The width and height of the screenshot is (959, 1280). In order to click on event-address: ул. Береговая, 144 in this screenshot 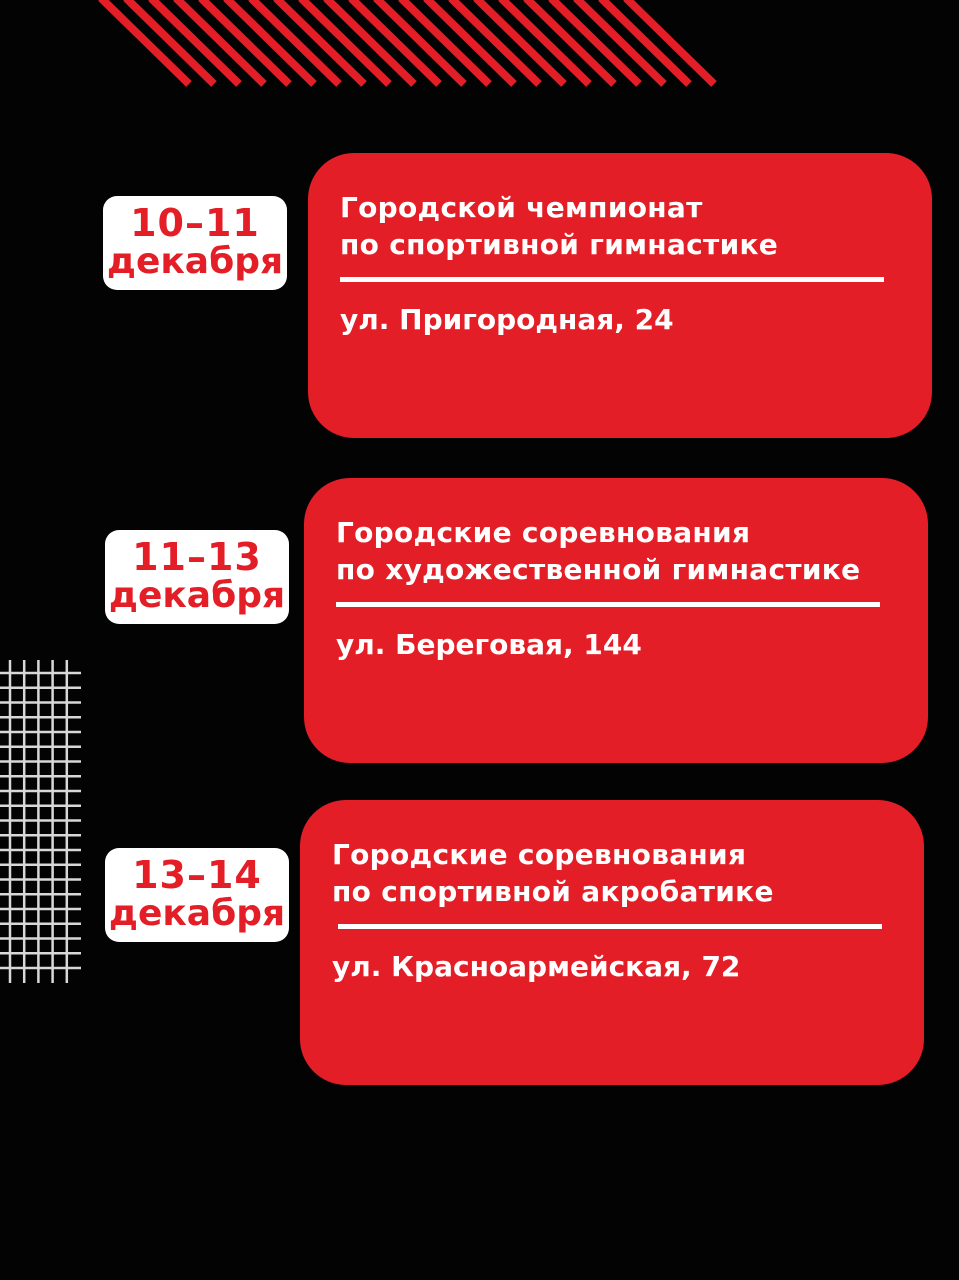, I will do `click(489, 644)`.